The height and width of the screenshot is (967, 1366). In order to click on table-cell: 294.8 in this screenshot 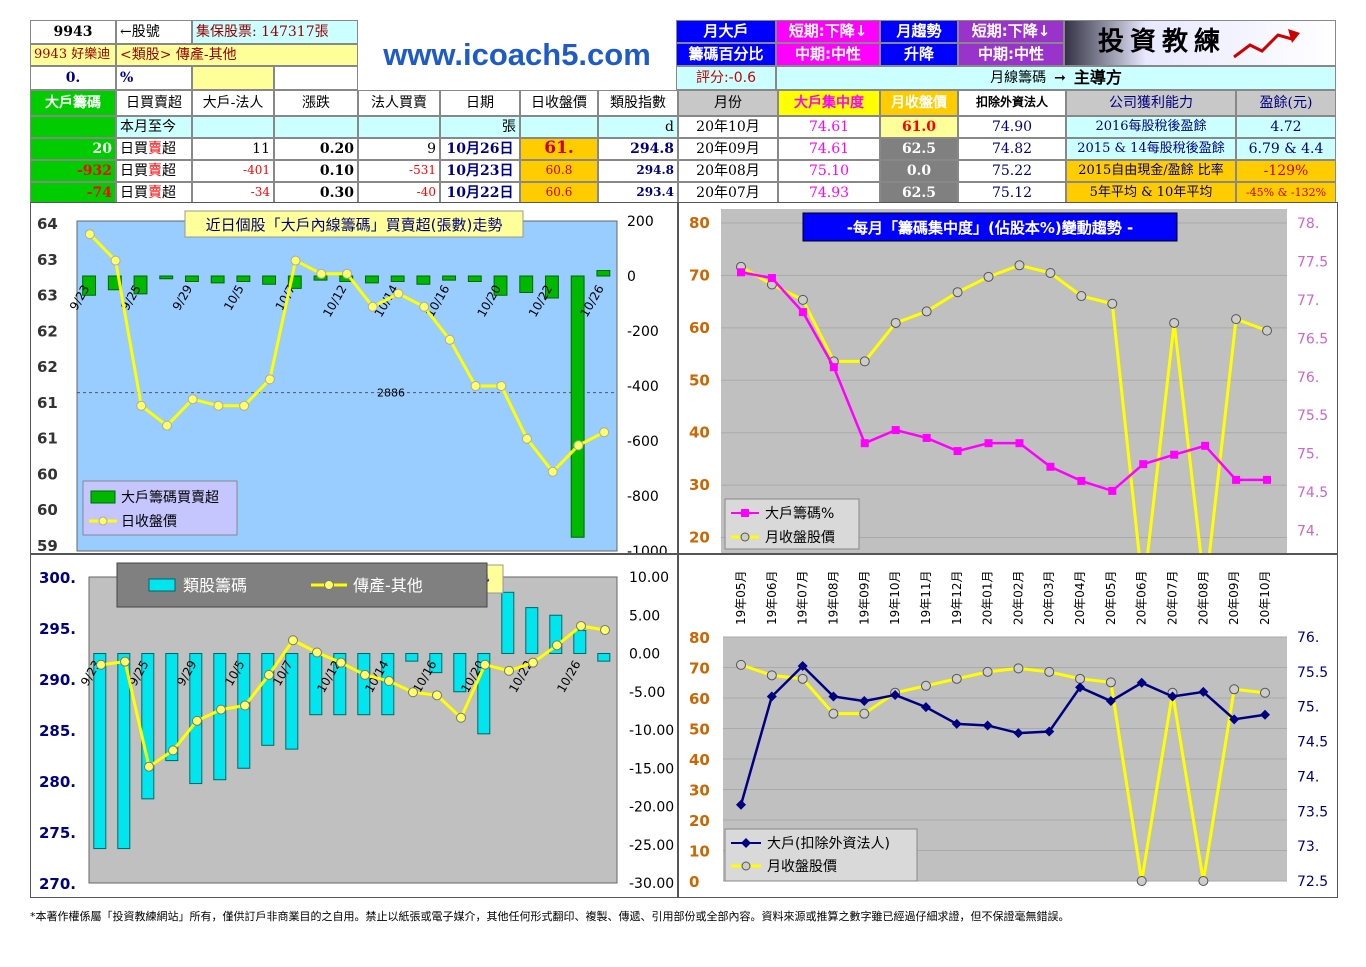, I will do `click(638, 171)`.